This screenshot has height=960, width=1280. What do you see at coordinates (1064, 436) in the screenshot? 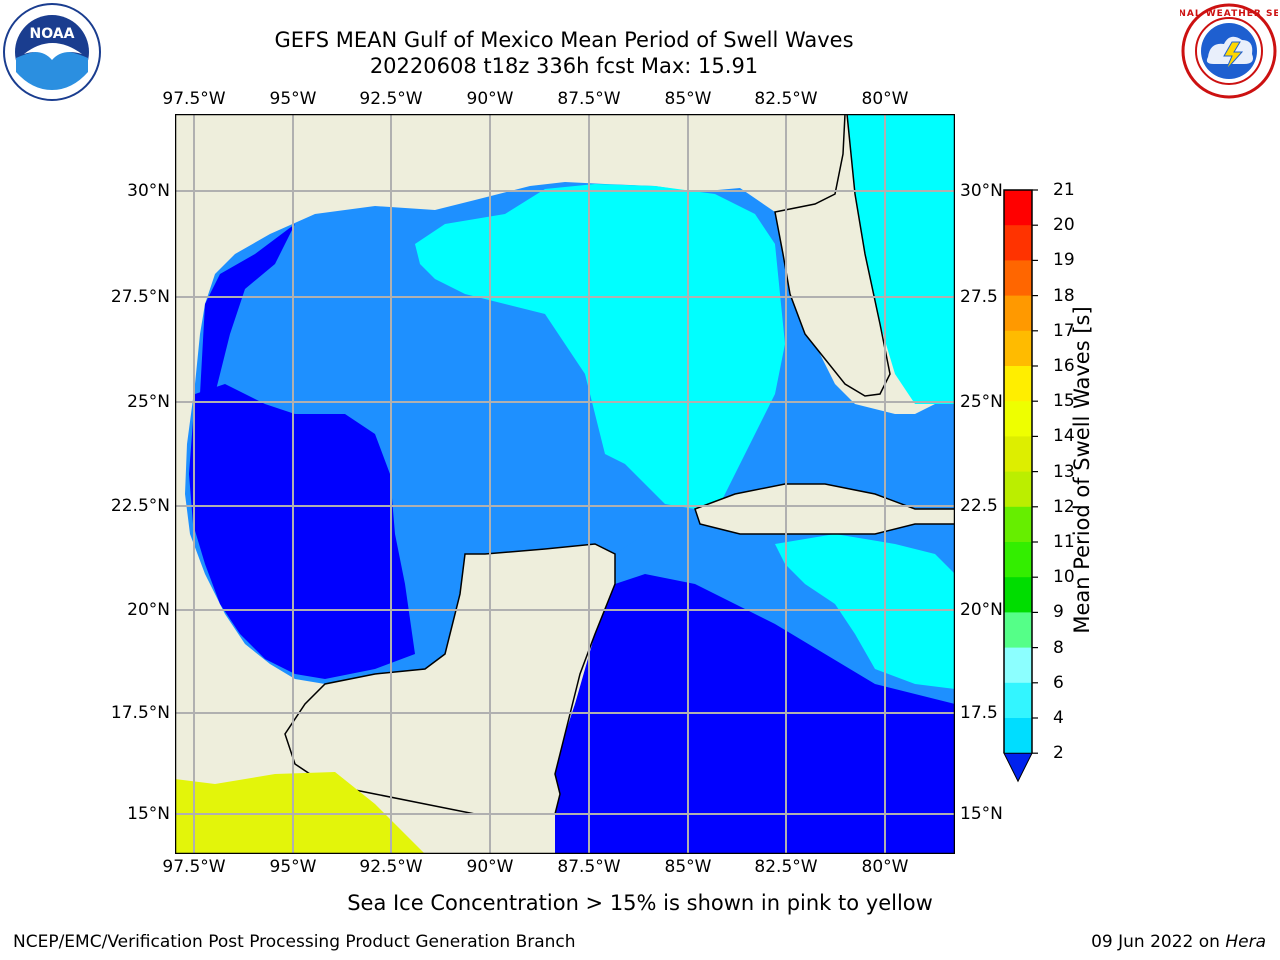
I see `colorbar-tick-label: 14` at bounding box center [1064, 436].